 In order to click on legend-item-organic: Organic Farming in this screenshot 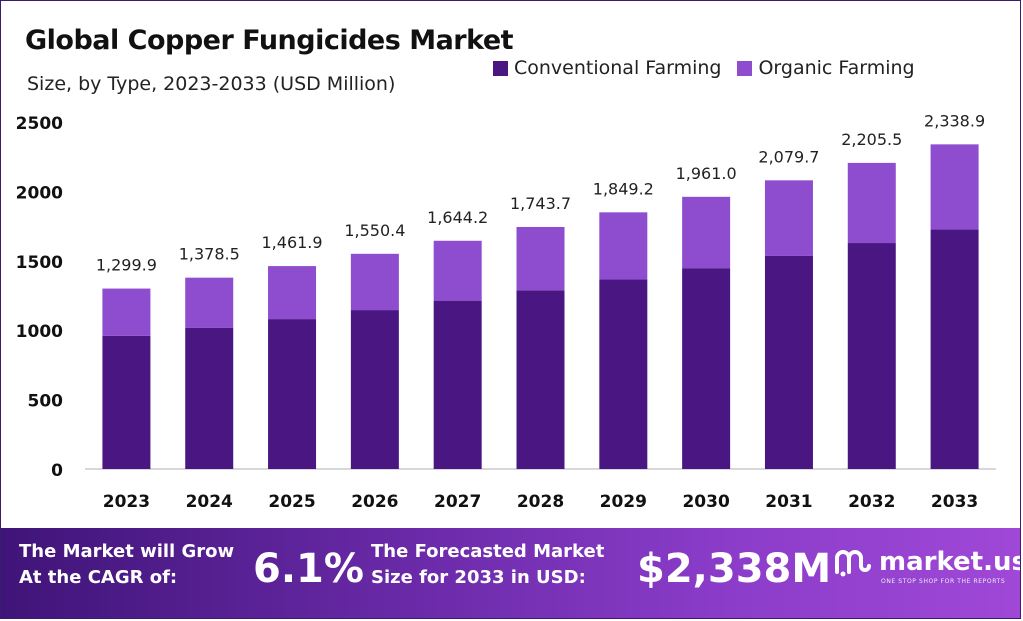, I will do `click(826, 68)`.